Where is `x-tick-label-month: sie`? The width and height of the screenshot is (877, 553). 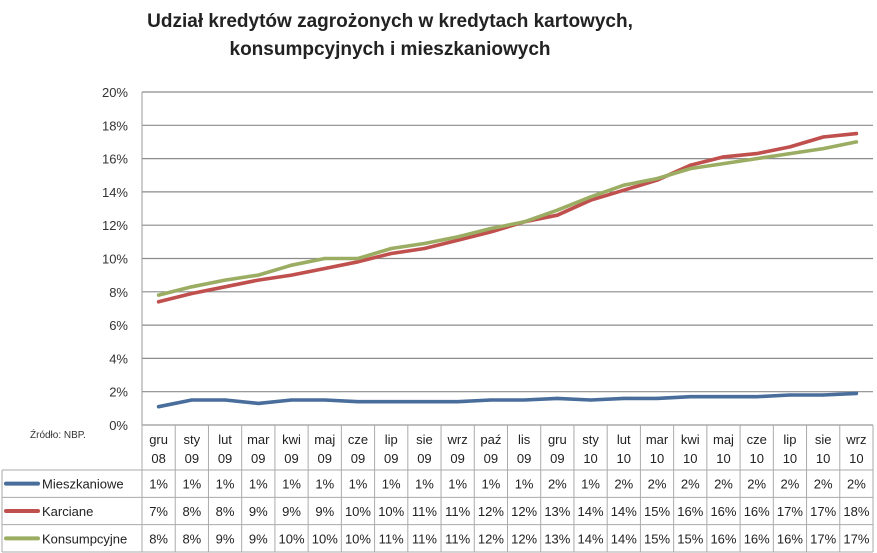 x-tick-label-month: sie is located at coordinates (823, 439).